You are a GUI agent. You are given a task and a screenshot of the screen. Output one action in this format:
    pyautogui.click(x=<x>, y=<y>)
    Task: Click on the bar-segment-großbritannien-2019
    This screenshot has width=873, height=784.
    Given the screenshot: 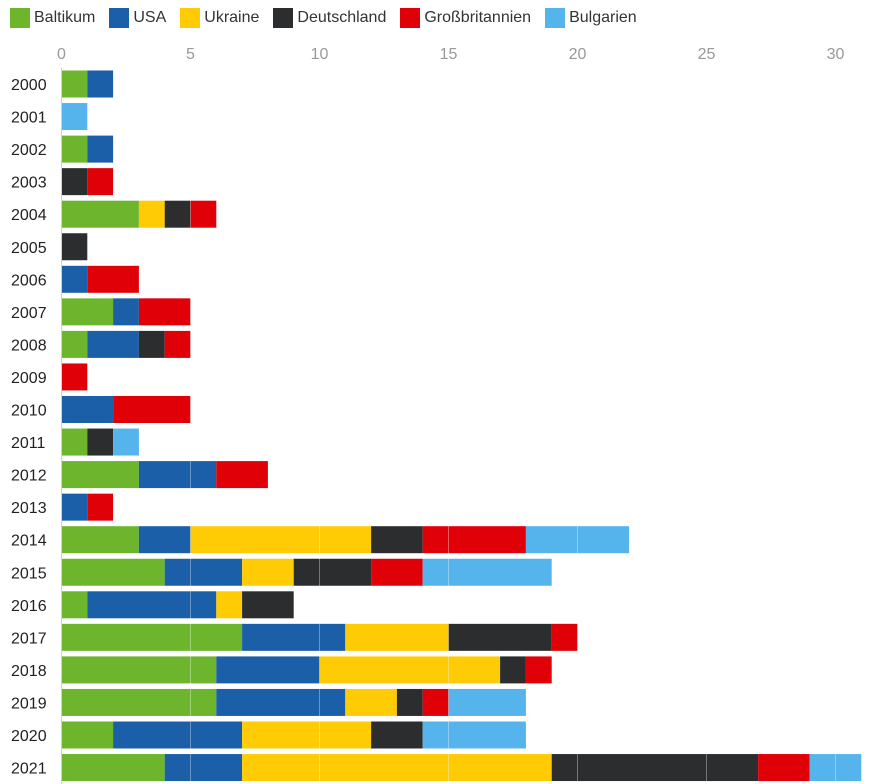 What is the action you would take?
    pyautogui.click(x=435, y=702)
    